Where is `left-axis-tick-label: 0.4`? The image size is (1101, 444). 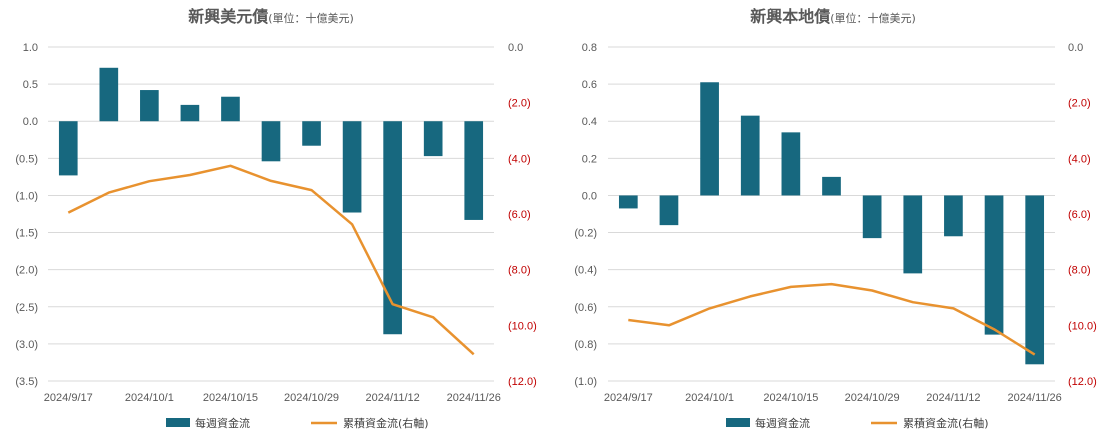
left-axis-tick-label: 0.4 is located at coordinates (589, 122).